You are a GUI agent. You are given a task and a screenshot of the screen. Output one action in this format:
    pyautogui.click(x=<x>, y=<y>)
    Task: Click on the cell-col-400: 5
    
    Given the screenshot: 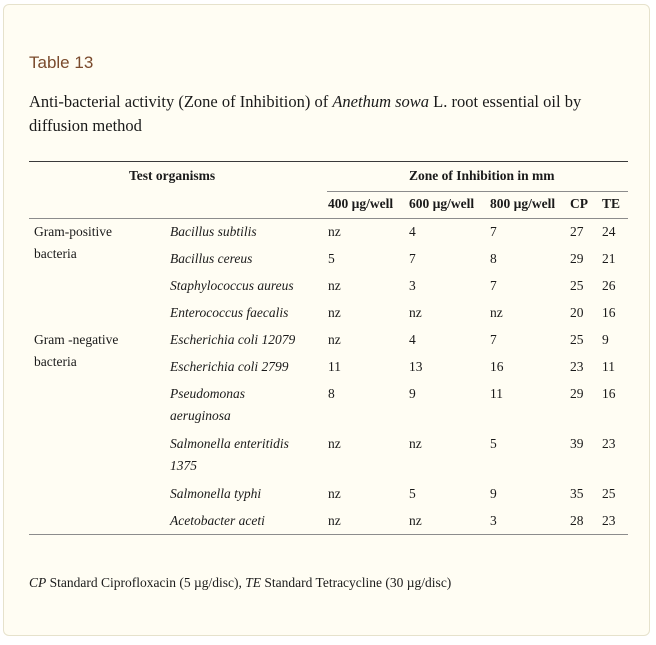 What is the action you would take?
    pyautogui.click(x=331, y=258)
    